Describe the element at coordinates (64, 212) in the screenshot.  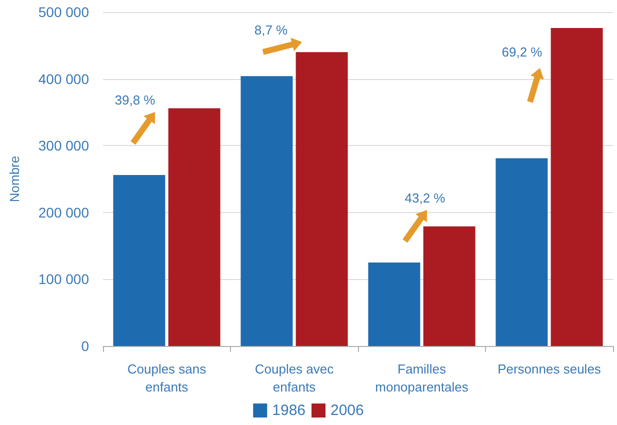
I see `y-tick-label: 200 000` at that location.